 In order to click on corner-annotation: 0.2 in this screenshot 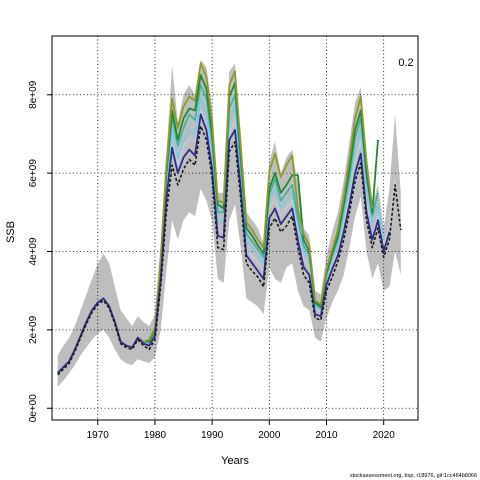, I will do `click(405, 63)`.